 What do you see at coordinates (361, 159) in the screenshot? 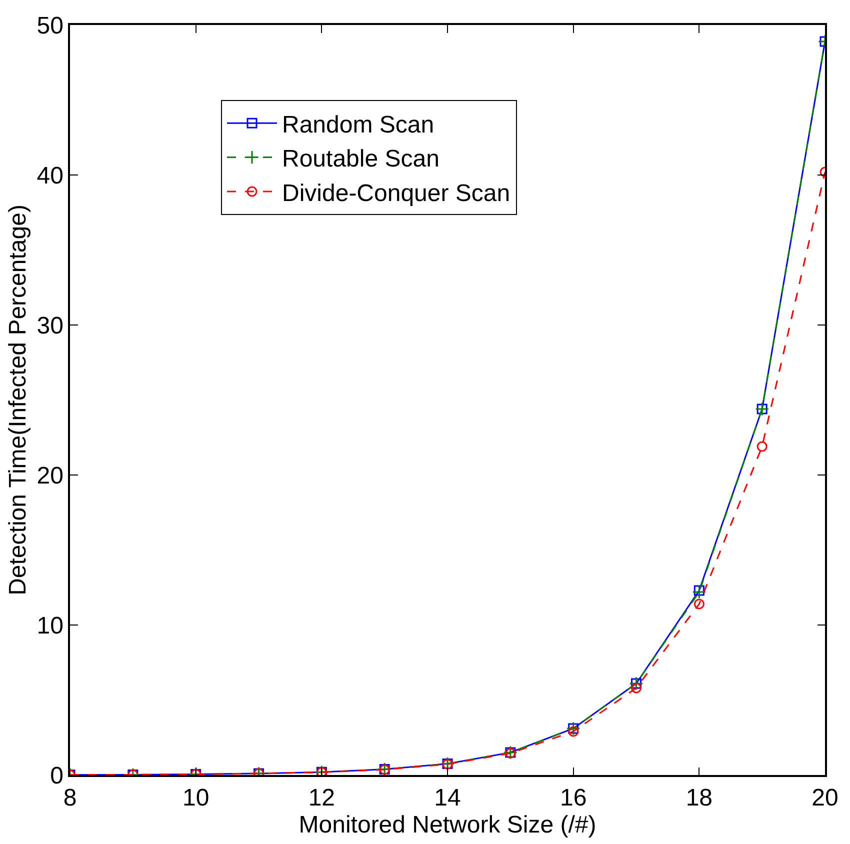
I see `legend-label: Routable Scan` at bounding box center [361, 159].